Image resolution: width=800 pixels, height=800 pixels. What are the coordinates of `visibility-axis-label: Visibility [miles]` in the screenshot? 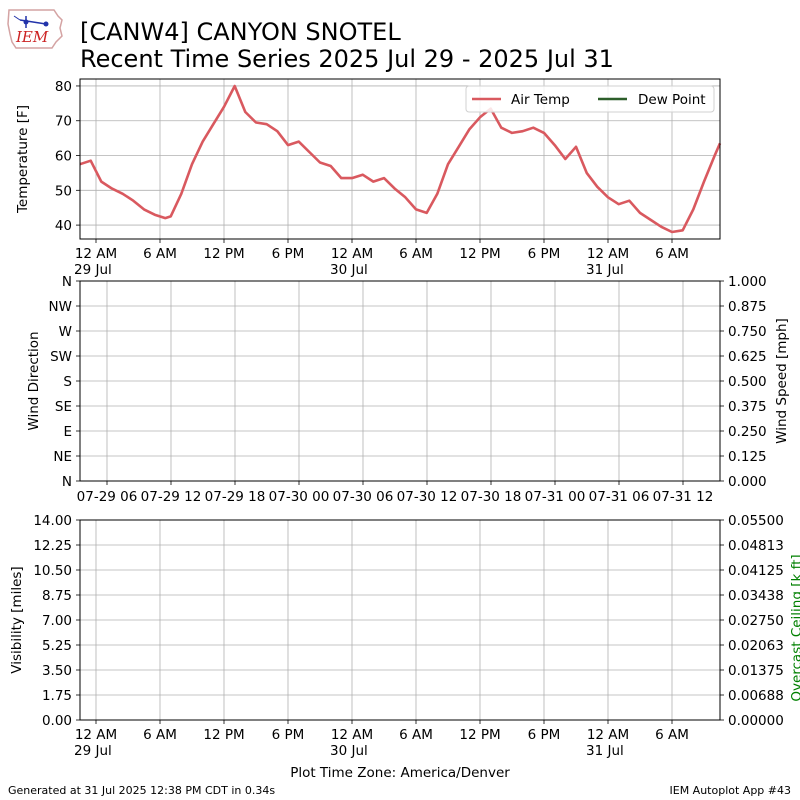 It's located at (17, 619).